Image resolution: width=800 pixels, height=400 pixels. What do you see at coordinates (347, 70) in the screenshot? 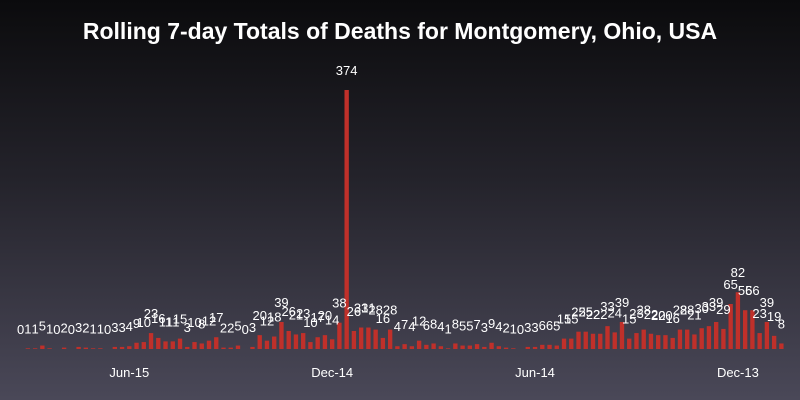
I see `bar-value-label: 374` at bounding box center [347, 70].